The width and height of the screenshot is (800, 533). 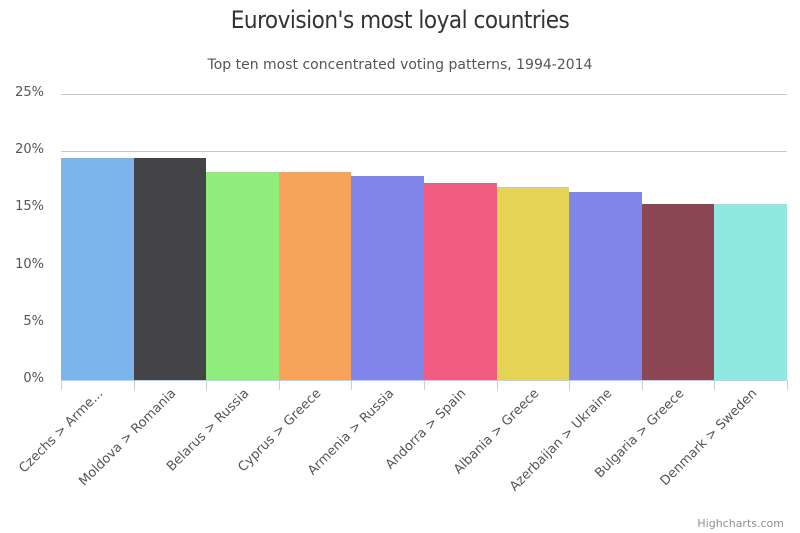 What do you see at coordinates (29, 207) in the screenshot?
I see `y-axis-label: 15%` at bounding box center [29, 207].